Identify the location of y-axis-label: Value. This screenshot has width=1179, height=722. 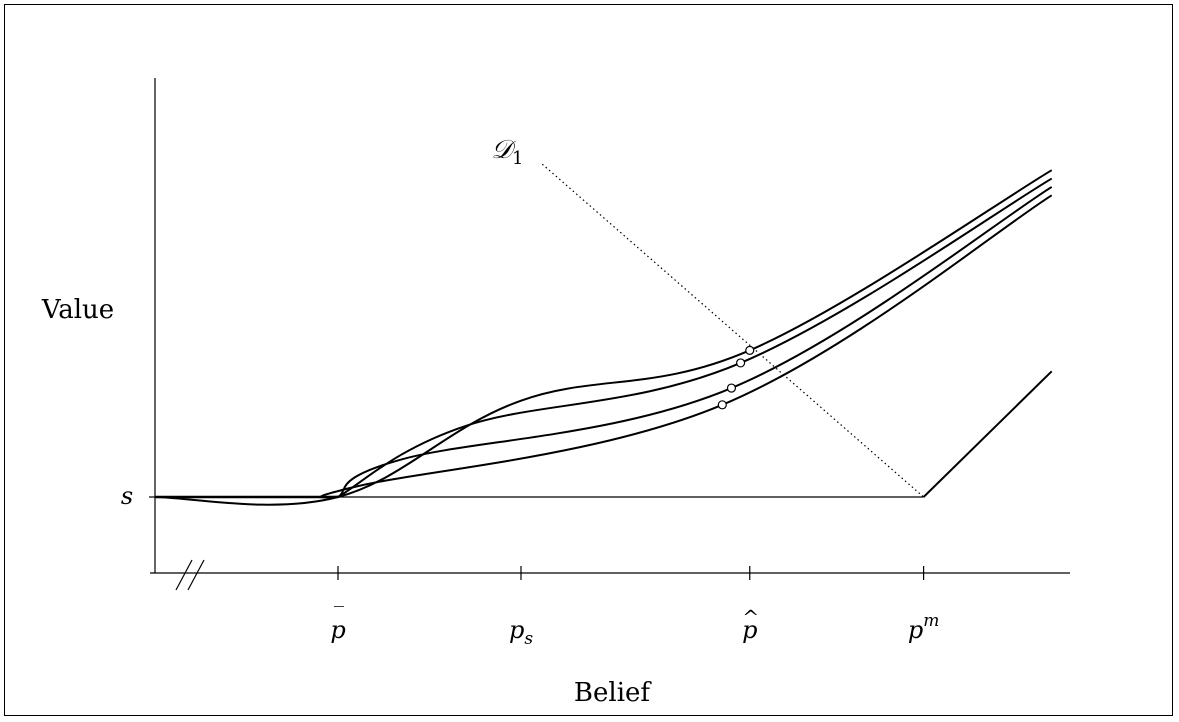
(77, 310).